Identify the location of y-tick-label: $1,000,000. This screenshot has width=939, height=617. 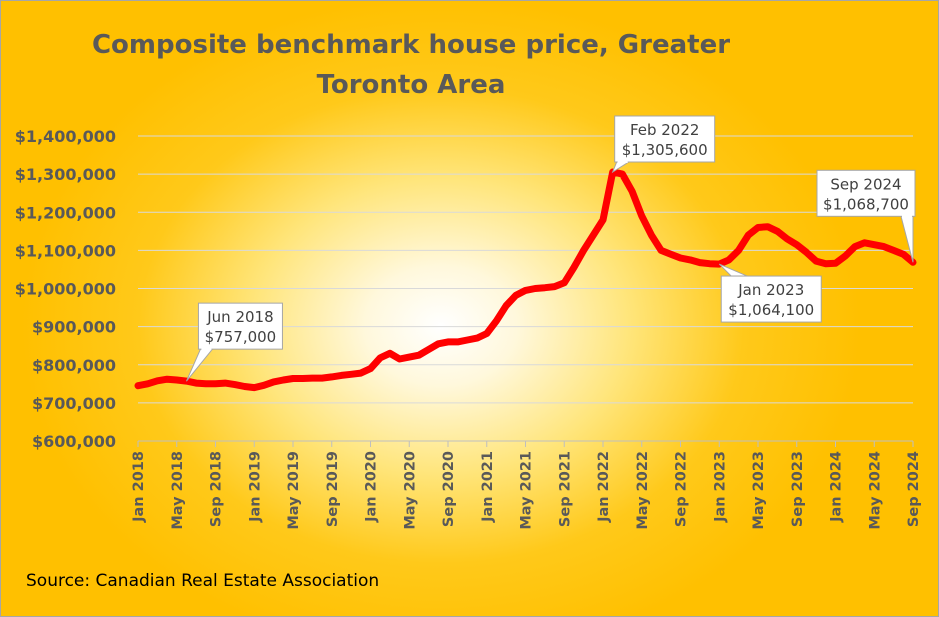
(65, 289).